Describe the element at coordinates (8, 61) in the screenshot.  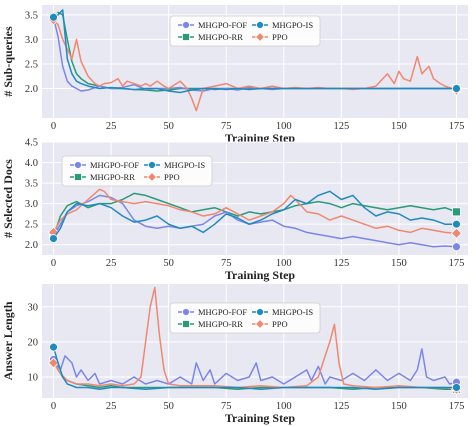
I see `y-axis-label: # Sub-queries` at that location.